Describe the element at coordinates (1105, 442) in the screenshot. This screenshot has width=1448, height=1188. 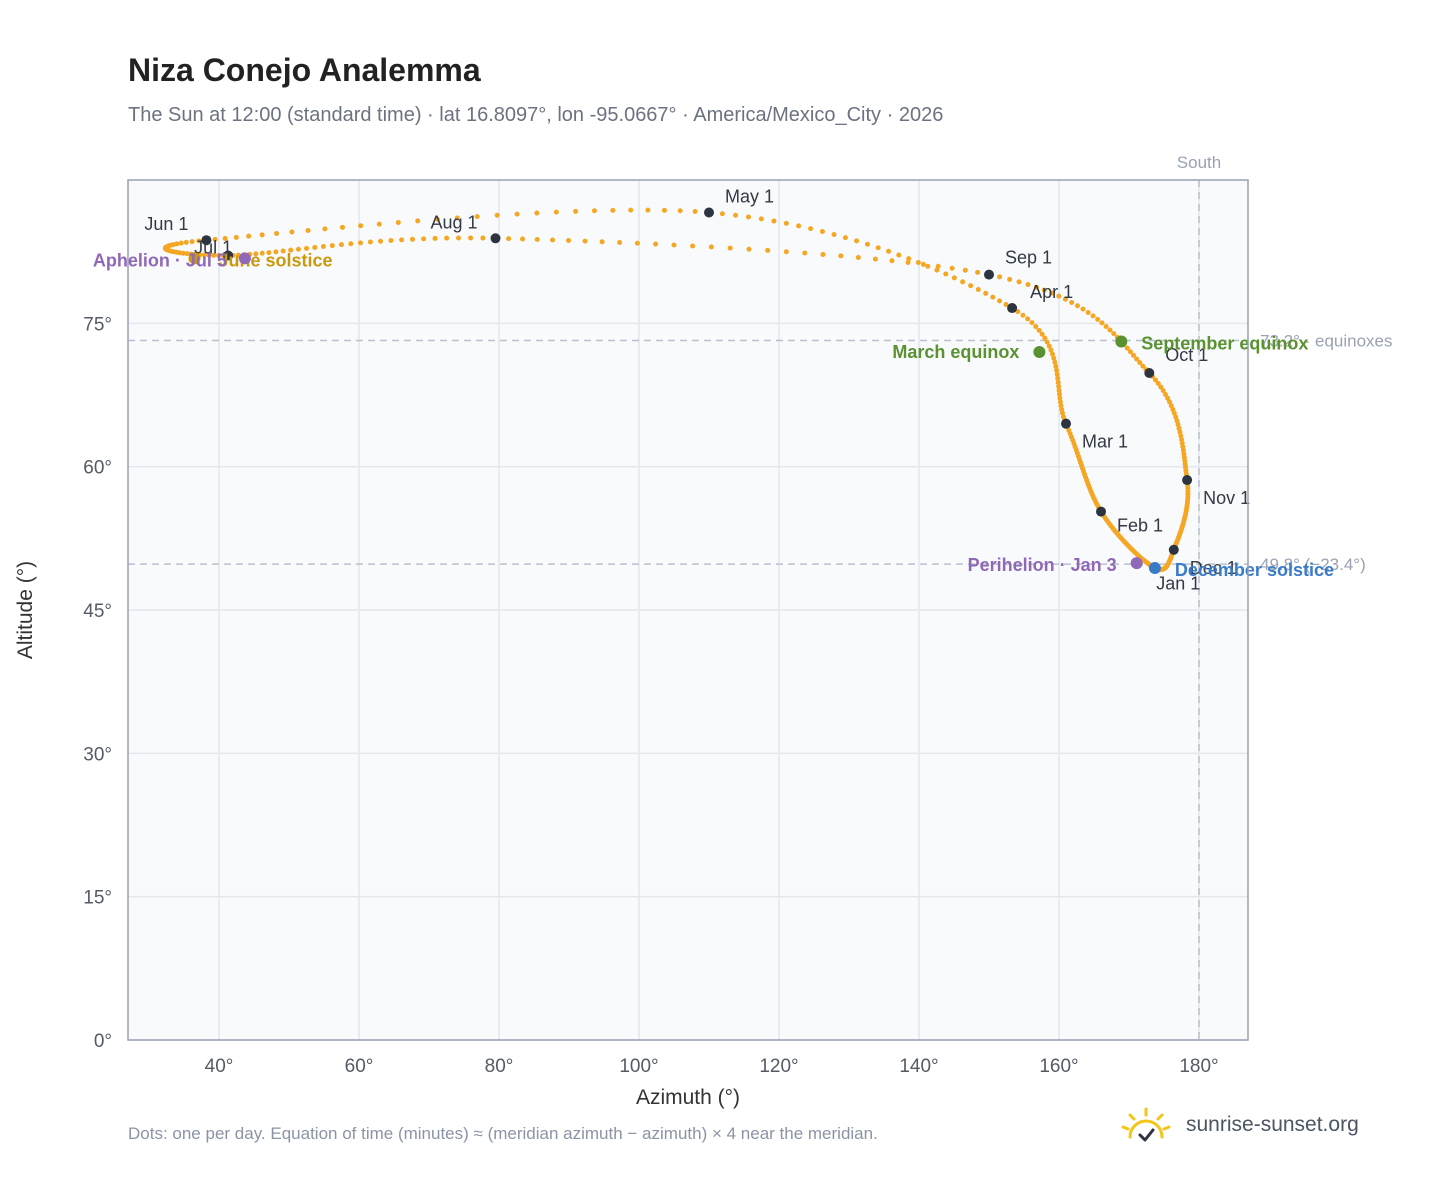
I see `month-label: Mar 1` at that location.